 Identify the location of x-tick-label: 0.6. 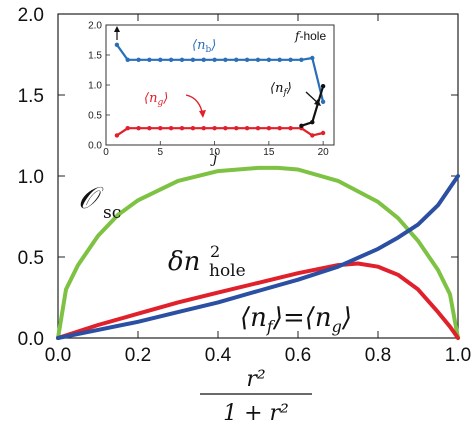
(298, 355).